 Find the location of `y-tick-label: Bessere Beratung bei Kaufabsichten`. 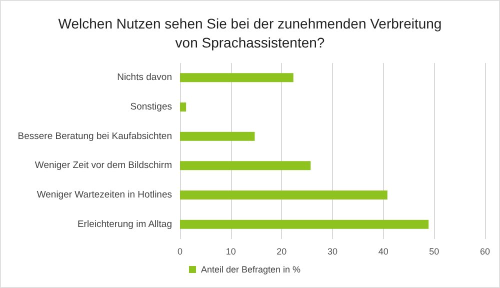

y-tick-label: Bessere Beratung bei Kaufabsichten is located at coordinates (95, 136).